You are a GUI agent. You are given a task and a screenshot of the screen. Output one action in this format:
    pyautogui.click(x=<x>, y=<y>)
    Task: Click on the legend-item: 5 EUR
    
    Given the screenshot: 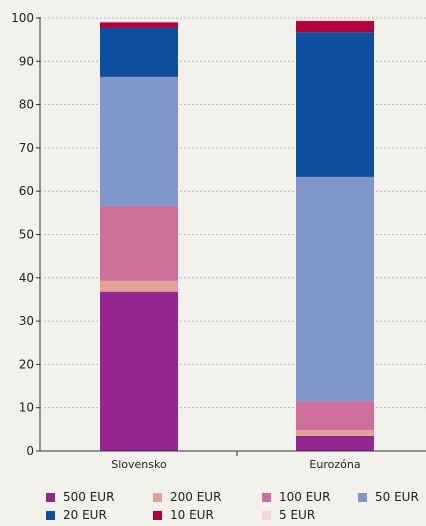 What is the action you would take?
    pyautogui.click(x=288, y=515)
    